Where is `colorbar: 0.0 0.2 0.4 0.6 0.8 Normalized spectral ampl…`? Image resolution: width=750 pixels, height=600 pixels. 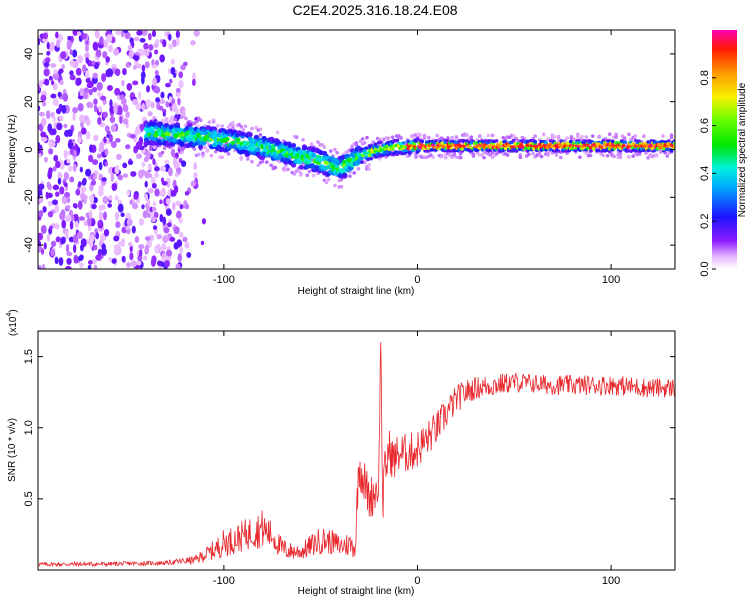 colorbar: 0.0 0.2 0.4 0.6 0.8 Normalized spectral ampl… is located at coordinates (723, 153).